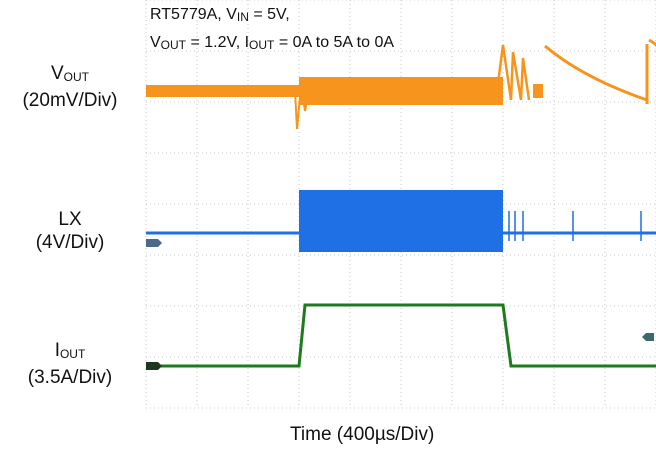  What do you see at coordinates (70, 231) in the screenshot?
I see `lx-channel-label: LX (4V/Div)` at bounding box center [70, 231].